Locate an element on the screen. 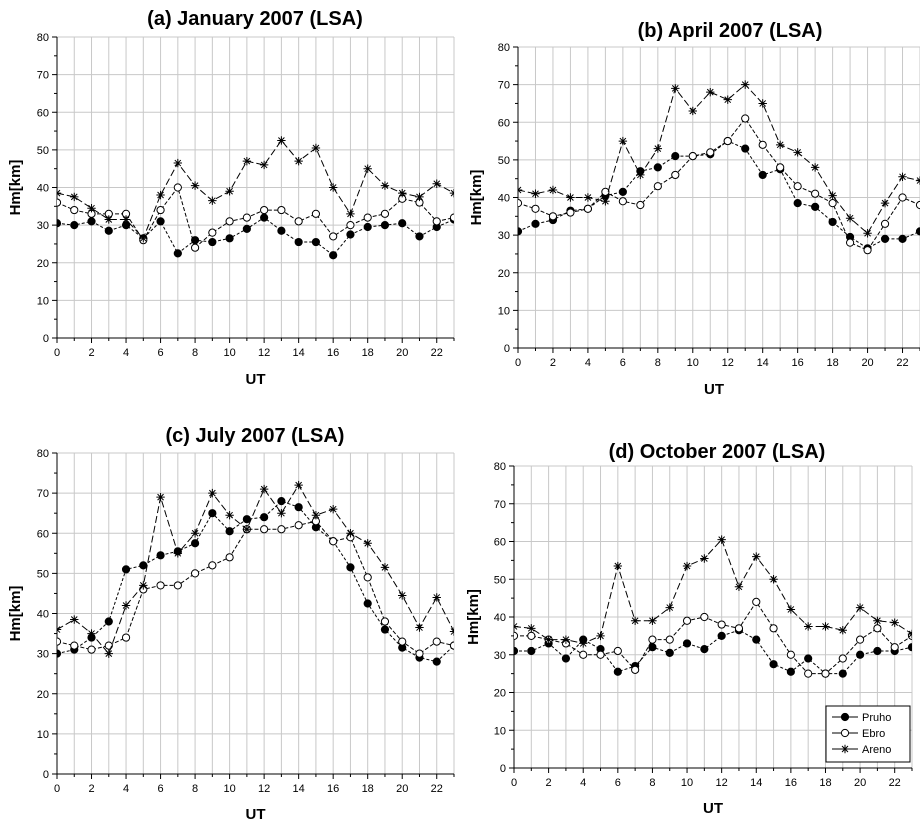 This screenshot has height=823, width=920. y-tick-label: 40 is located at coordinates (43, 615).